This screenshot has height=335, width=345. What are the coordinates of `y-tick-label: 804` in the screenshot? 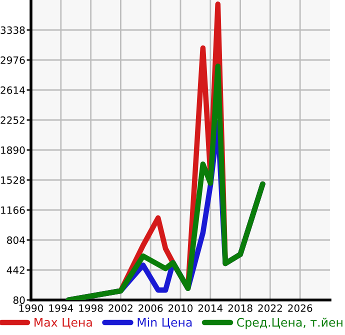 It's located at (16, 240).